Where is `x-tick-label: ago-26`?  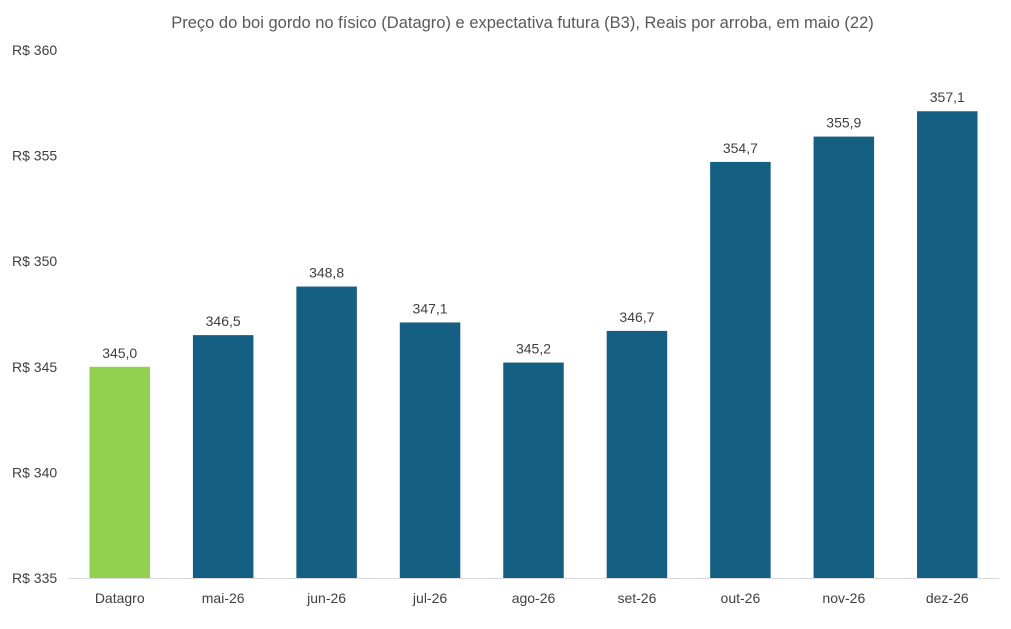
x-tick-label: ago-26 is located at coordinates (534, 598).